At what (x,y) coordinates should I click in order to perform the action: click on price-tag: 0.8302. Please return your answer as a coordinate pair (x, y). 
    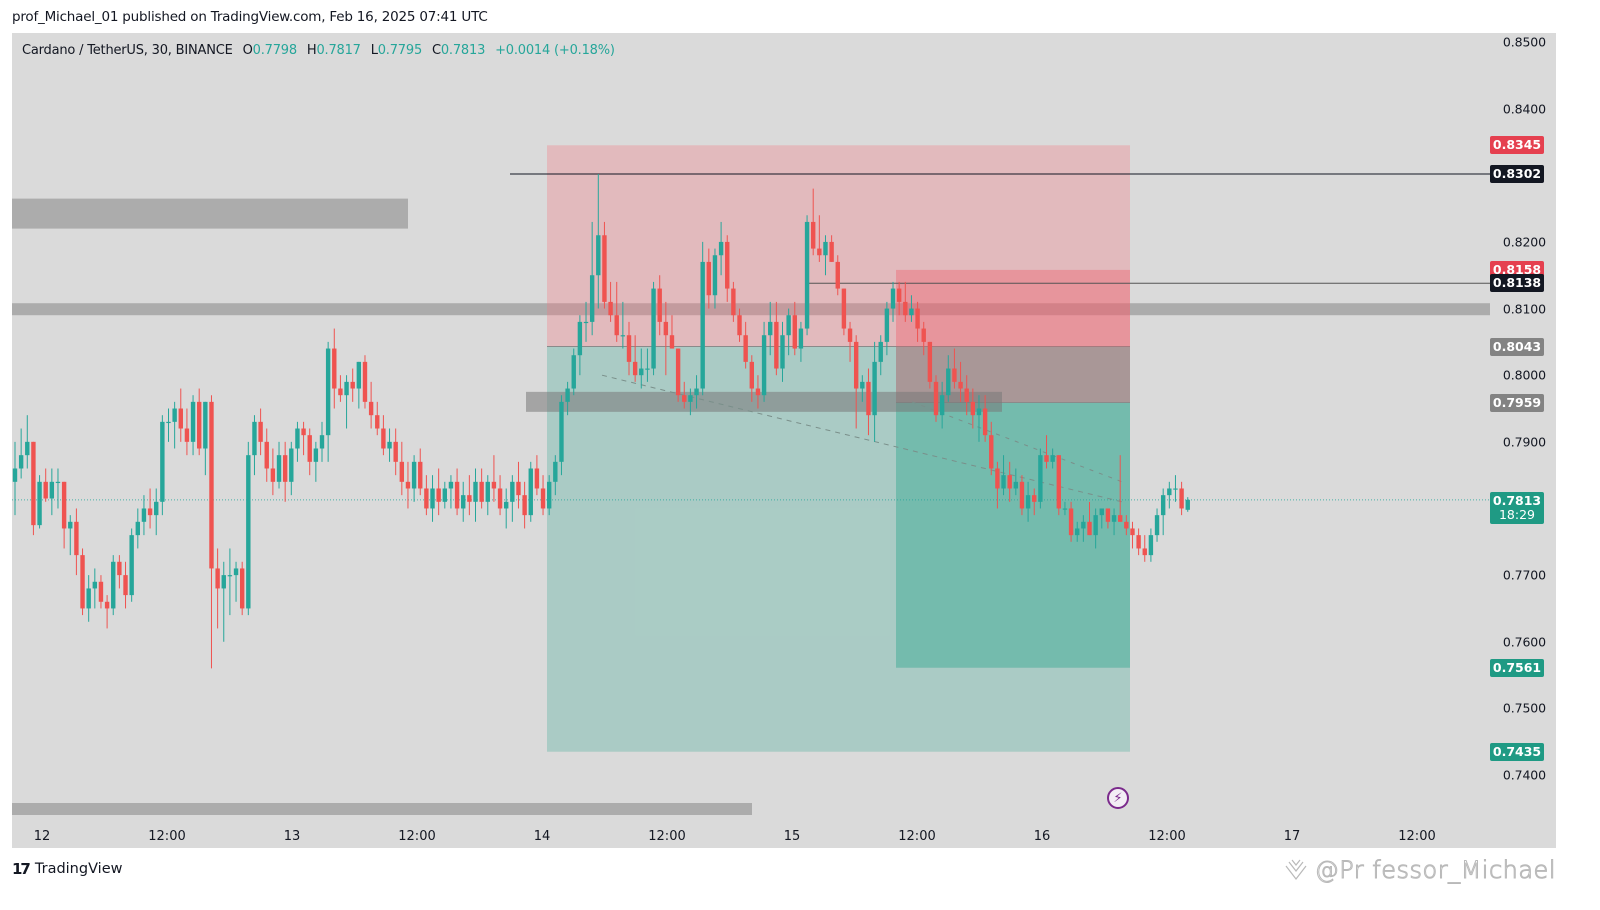
    Looking at the image, I should click on (1517, 173).